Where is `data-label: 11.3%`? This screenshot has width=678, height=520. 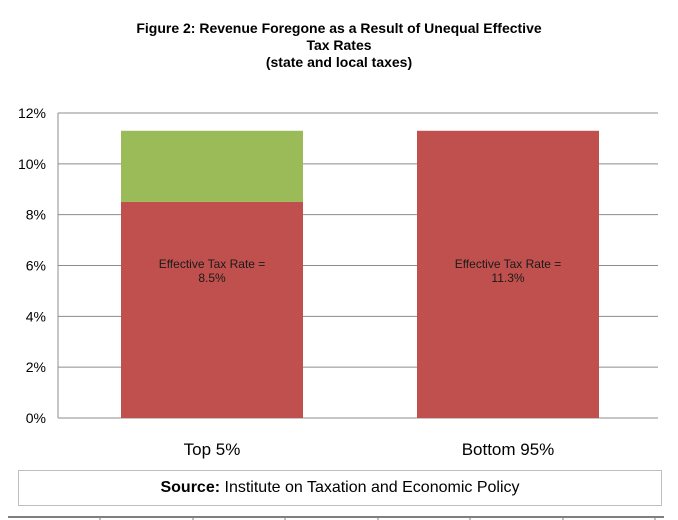
data-label: 11.3% is located at coordinates (507, 278).